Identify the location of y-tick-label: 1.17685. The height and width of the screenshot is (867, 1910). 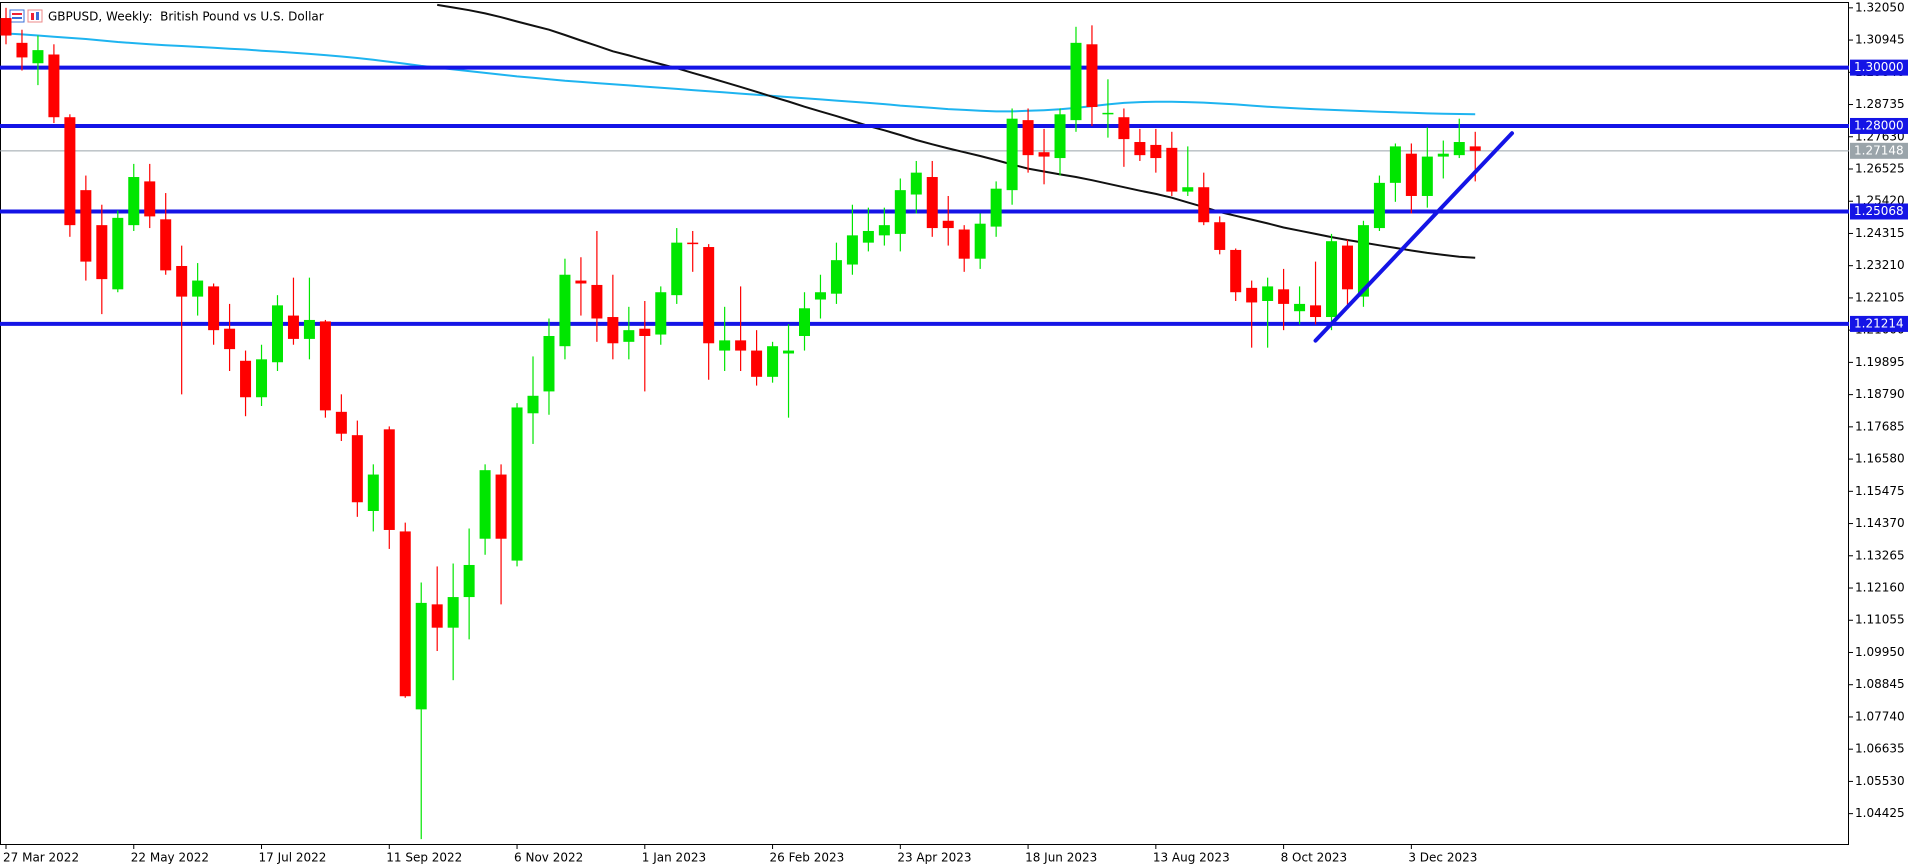
(1880, 426).